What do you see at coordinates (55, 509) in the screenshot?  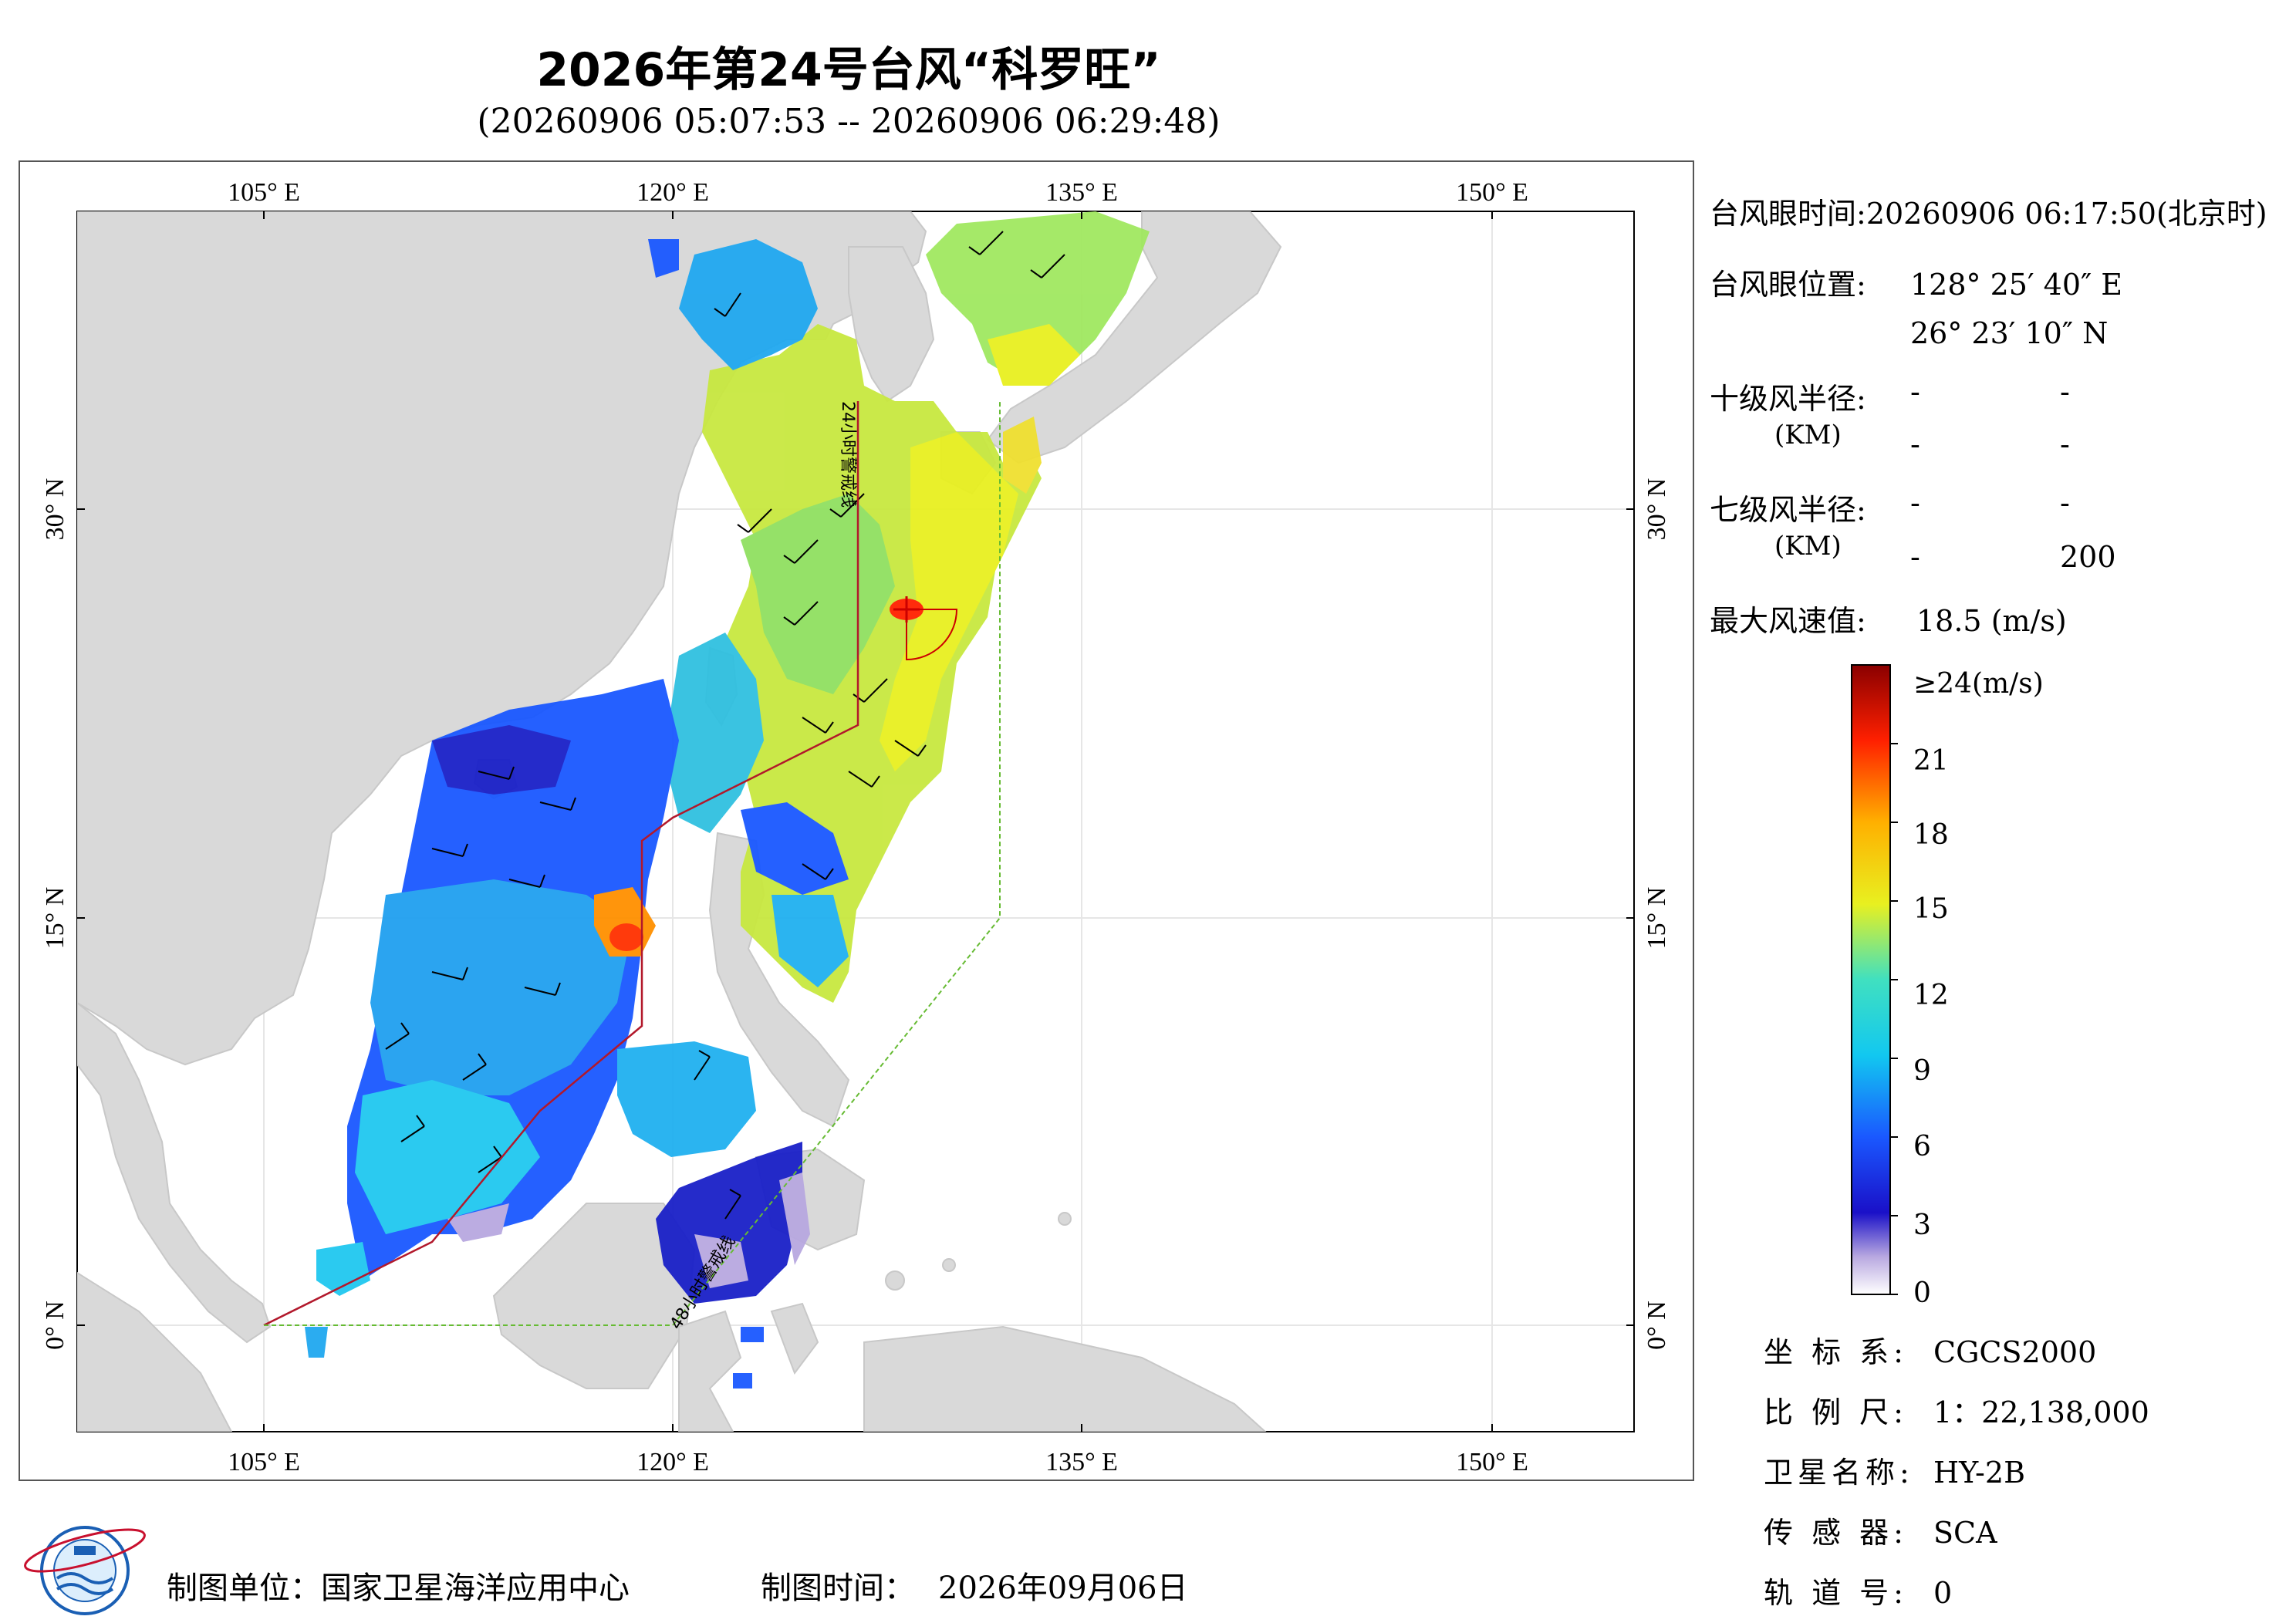 I see `left-tick-30n: 30° N` at bounding box center [55, 509].